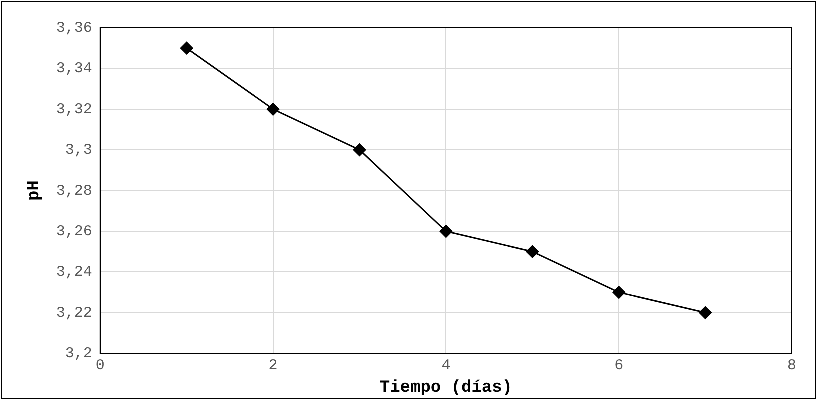  Describe the element at coordinates (34, 191) in the screenshot. I see `y-axis-title: pH` at that location.